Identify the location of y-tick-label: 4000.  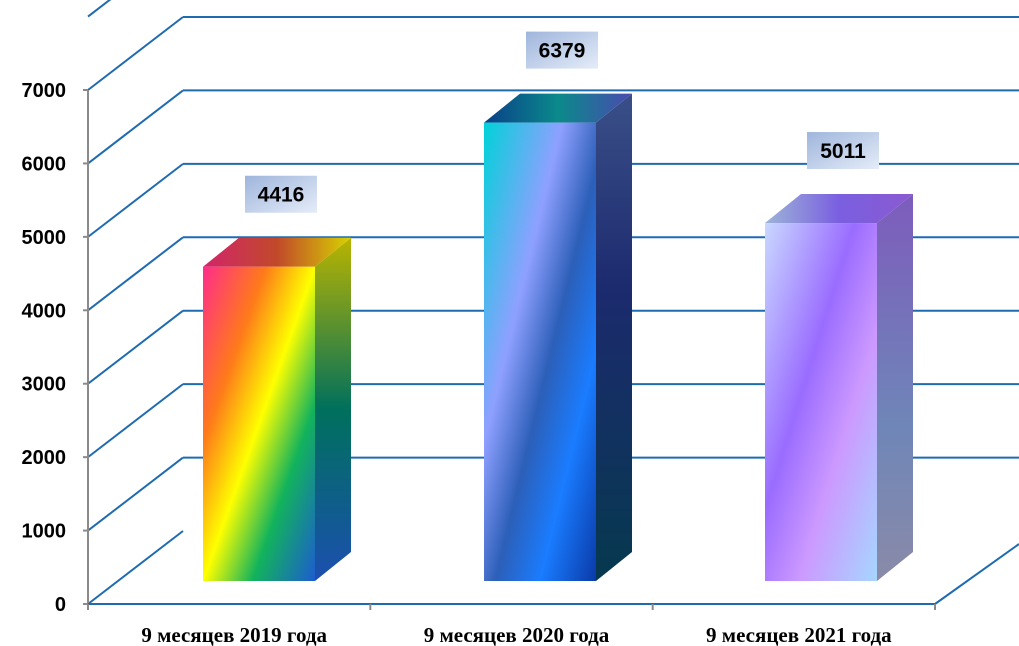
(44, 311).